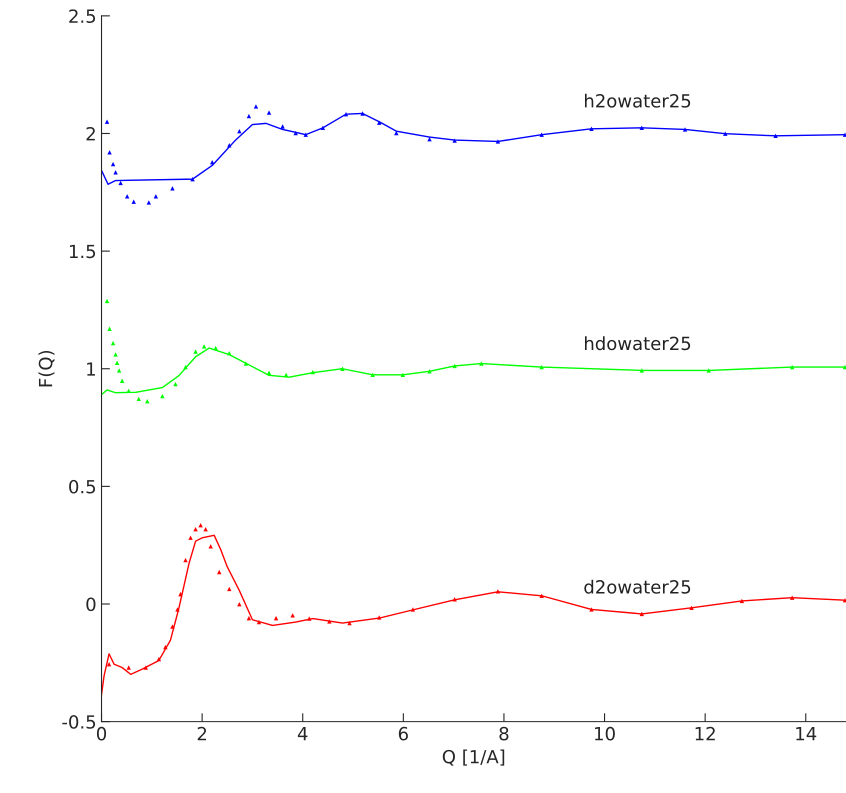 This screenshot has height=793, width=846. What do you see at coordinates (79, 722) in the screenshot?
I see `y-tick-label: -0.5` at bounding box center [79, 722].